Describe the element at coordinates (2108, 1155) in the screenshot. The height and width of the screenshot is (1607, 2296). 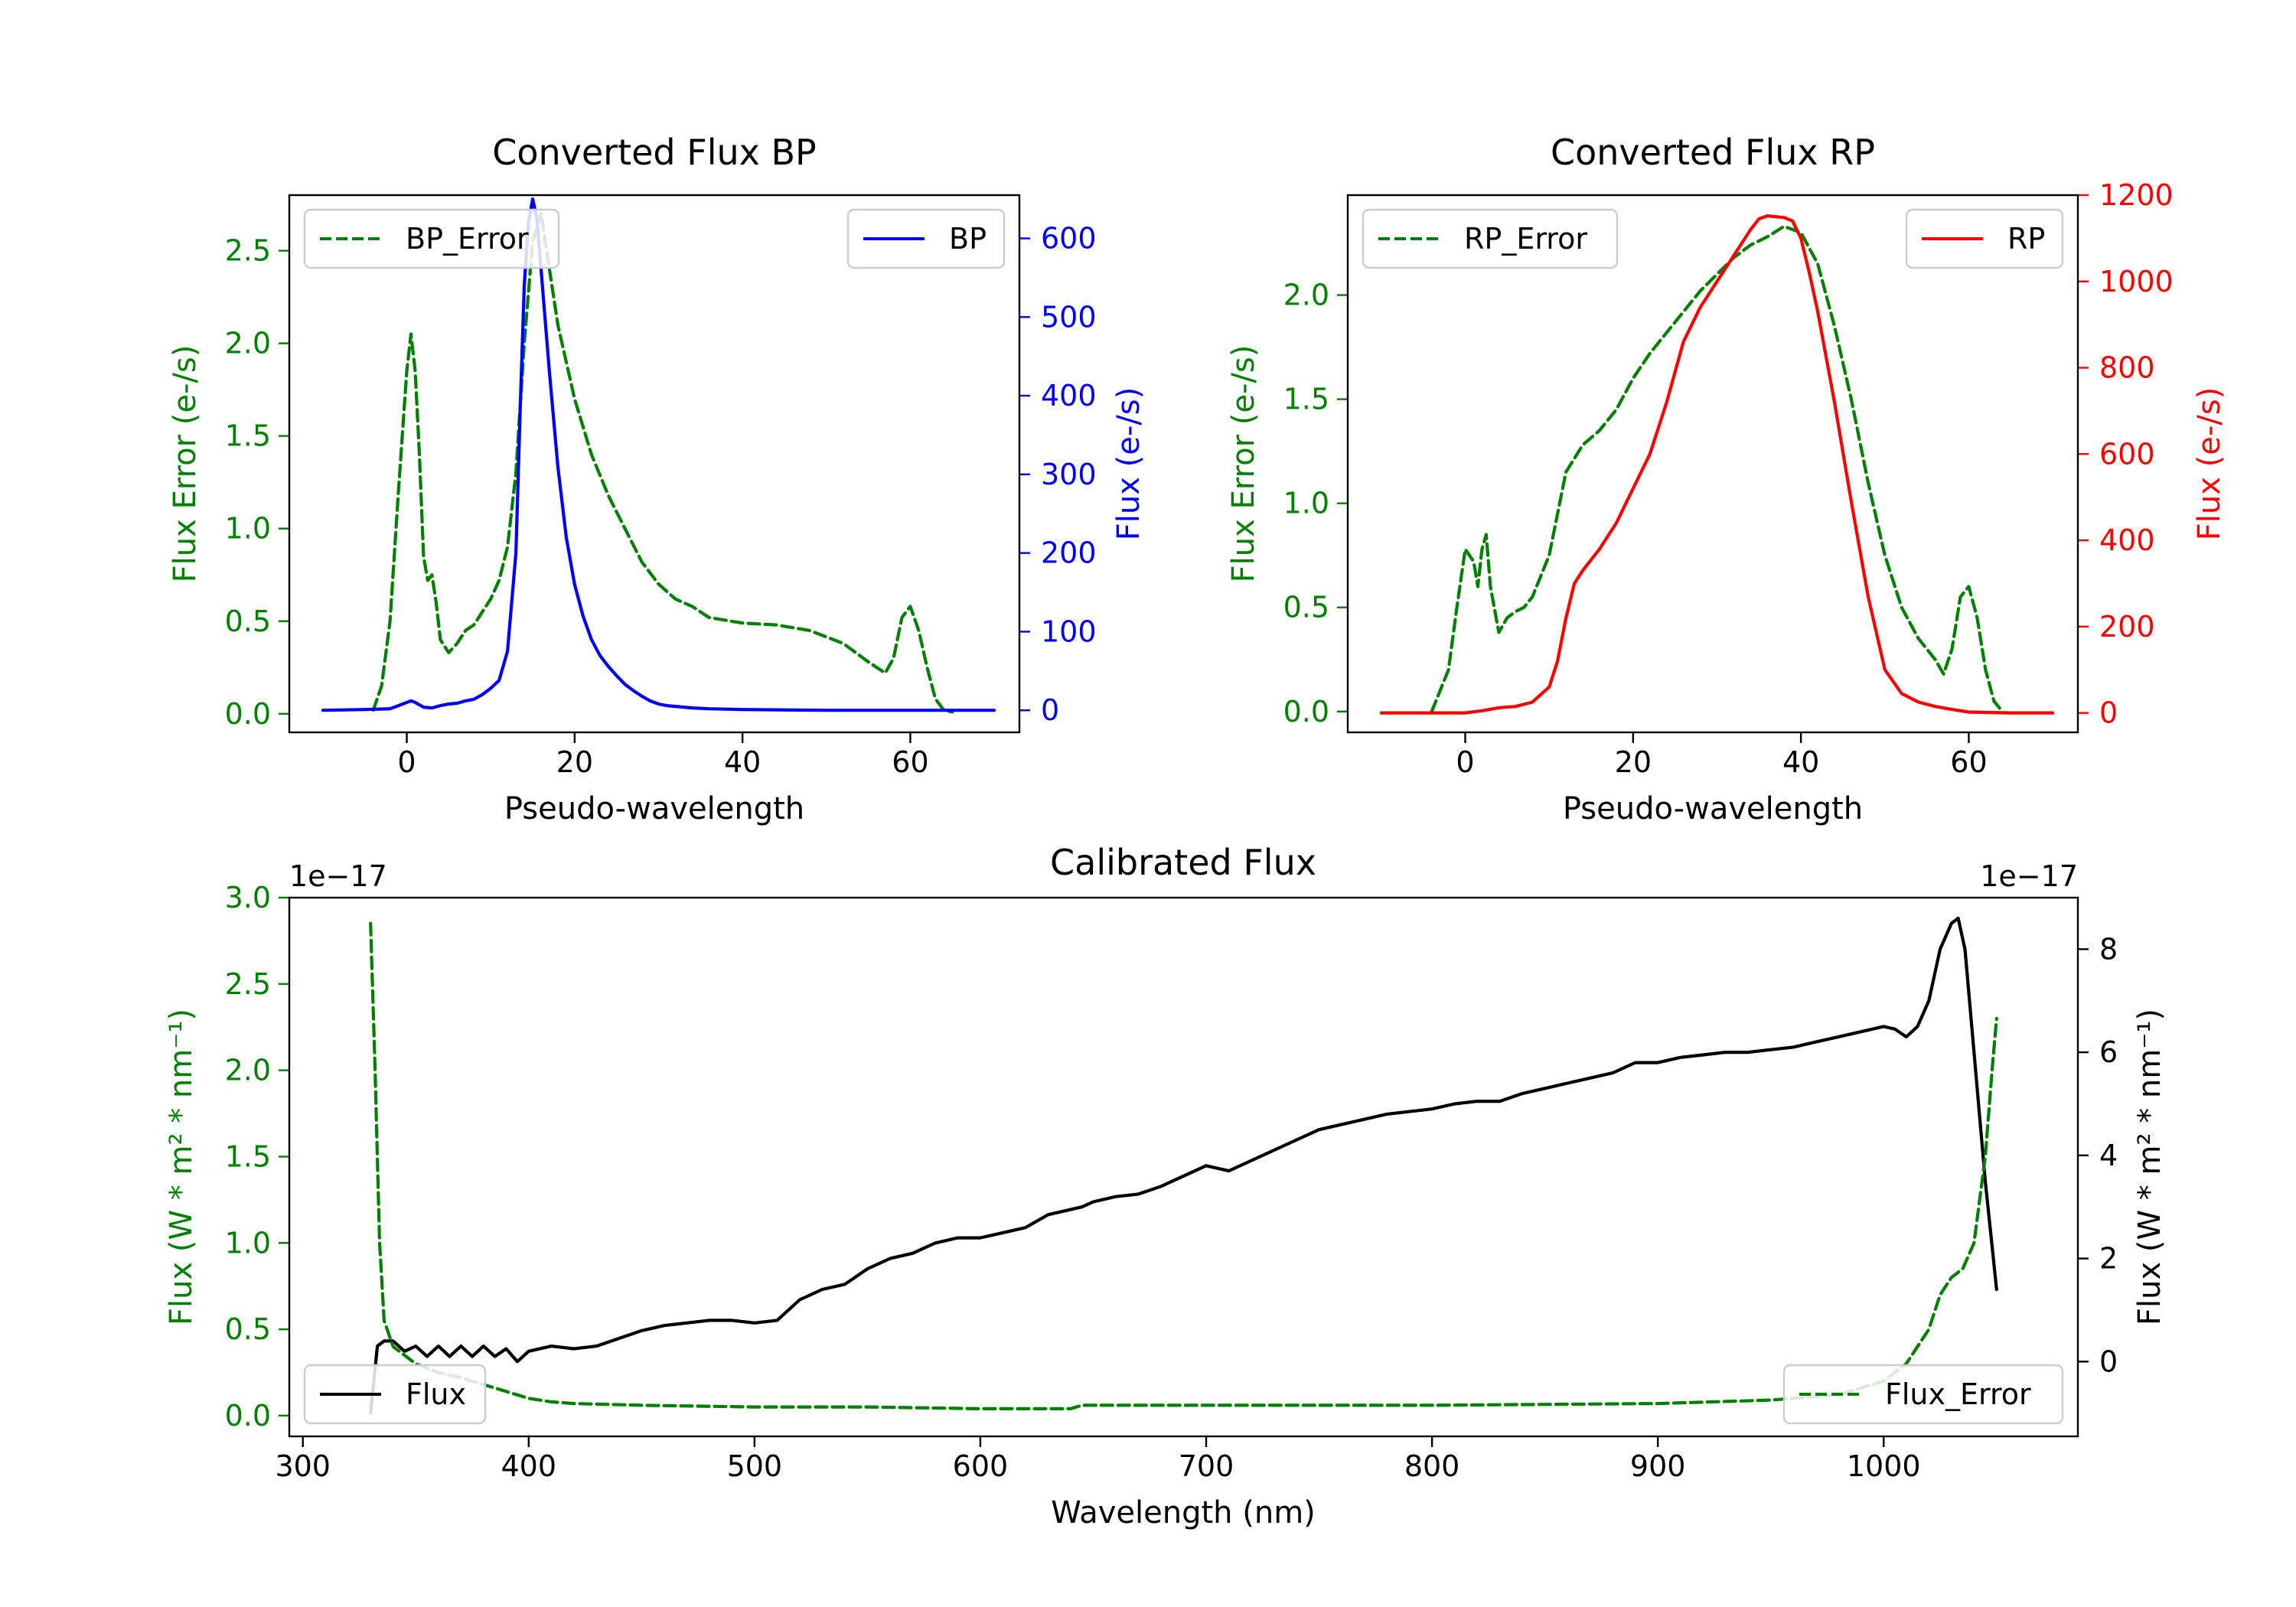
I see `right-tick-label: 4` at that location.